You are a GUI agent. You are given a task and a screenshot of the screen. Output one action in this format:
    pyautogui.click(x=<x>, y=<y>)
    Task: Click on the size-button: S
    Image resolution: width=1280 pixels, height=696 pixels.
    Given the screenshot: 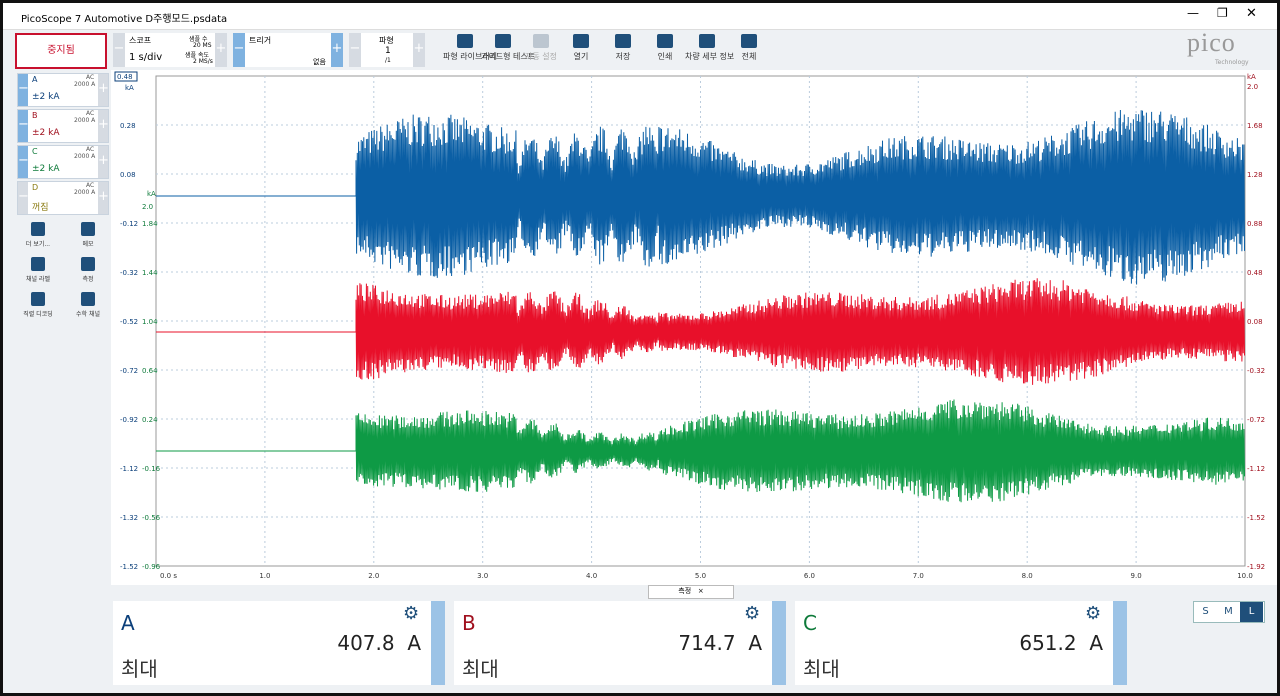 What is the action you would take?
    pyautogui.click(x=1205, y=611)
    